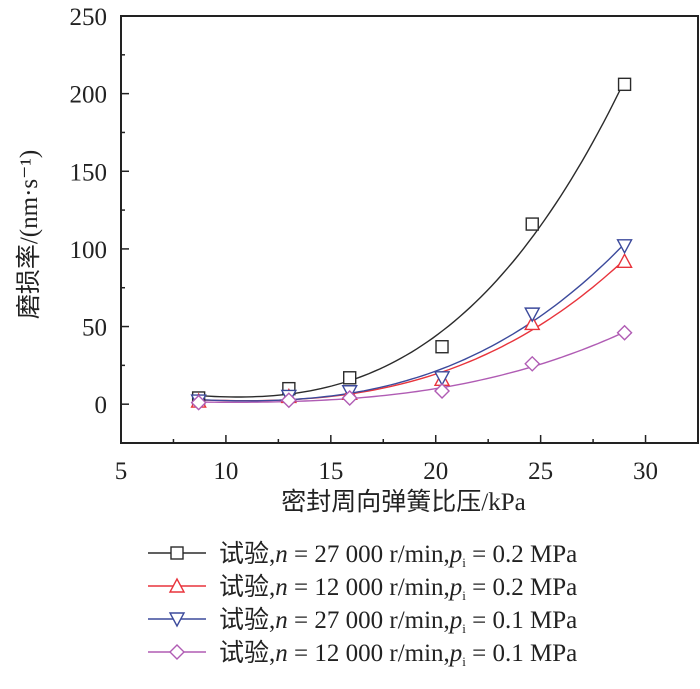  I want to click on legend-item: 试验,n = 12 000 r/min,pi = 0.1 MPa, so click(363, 652).